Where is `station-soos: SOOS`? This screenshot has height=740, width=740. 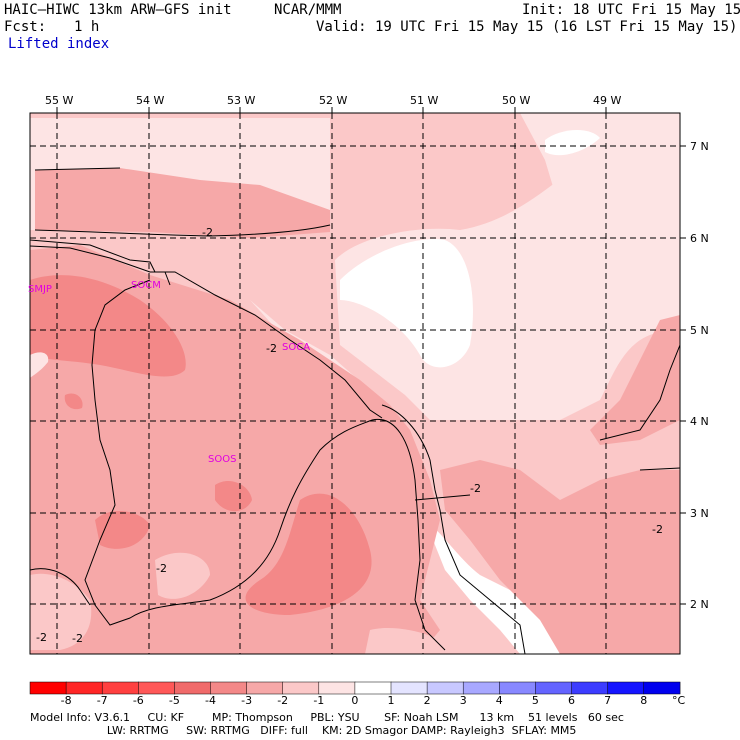
station-soos: SOOS is located at coordinates (222, 459).